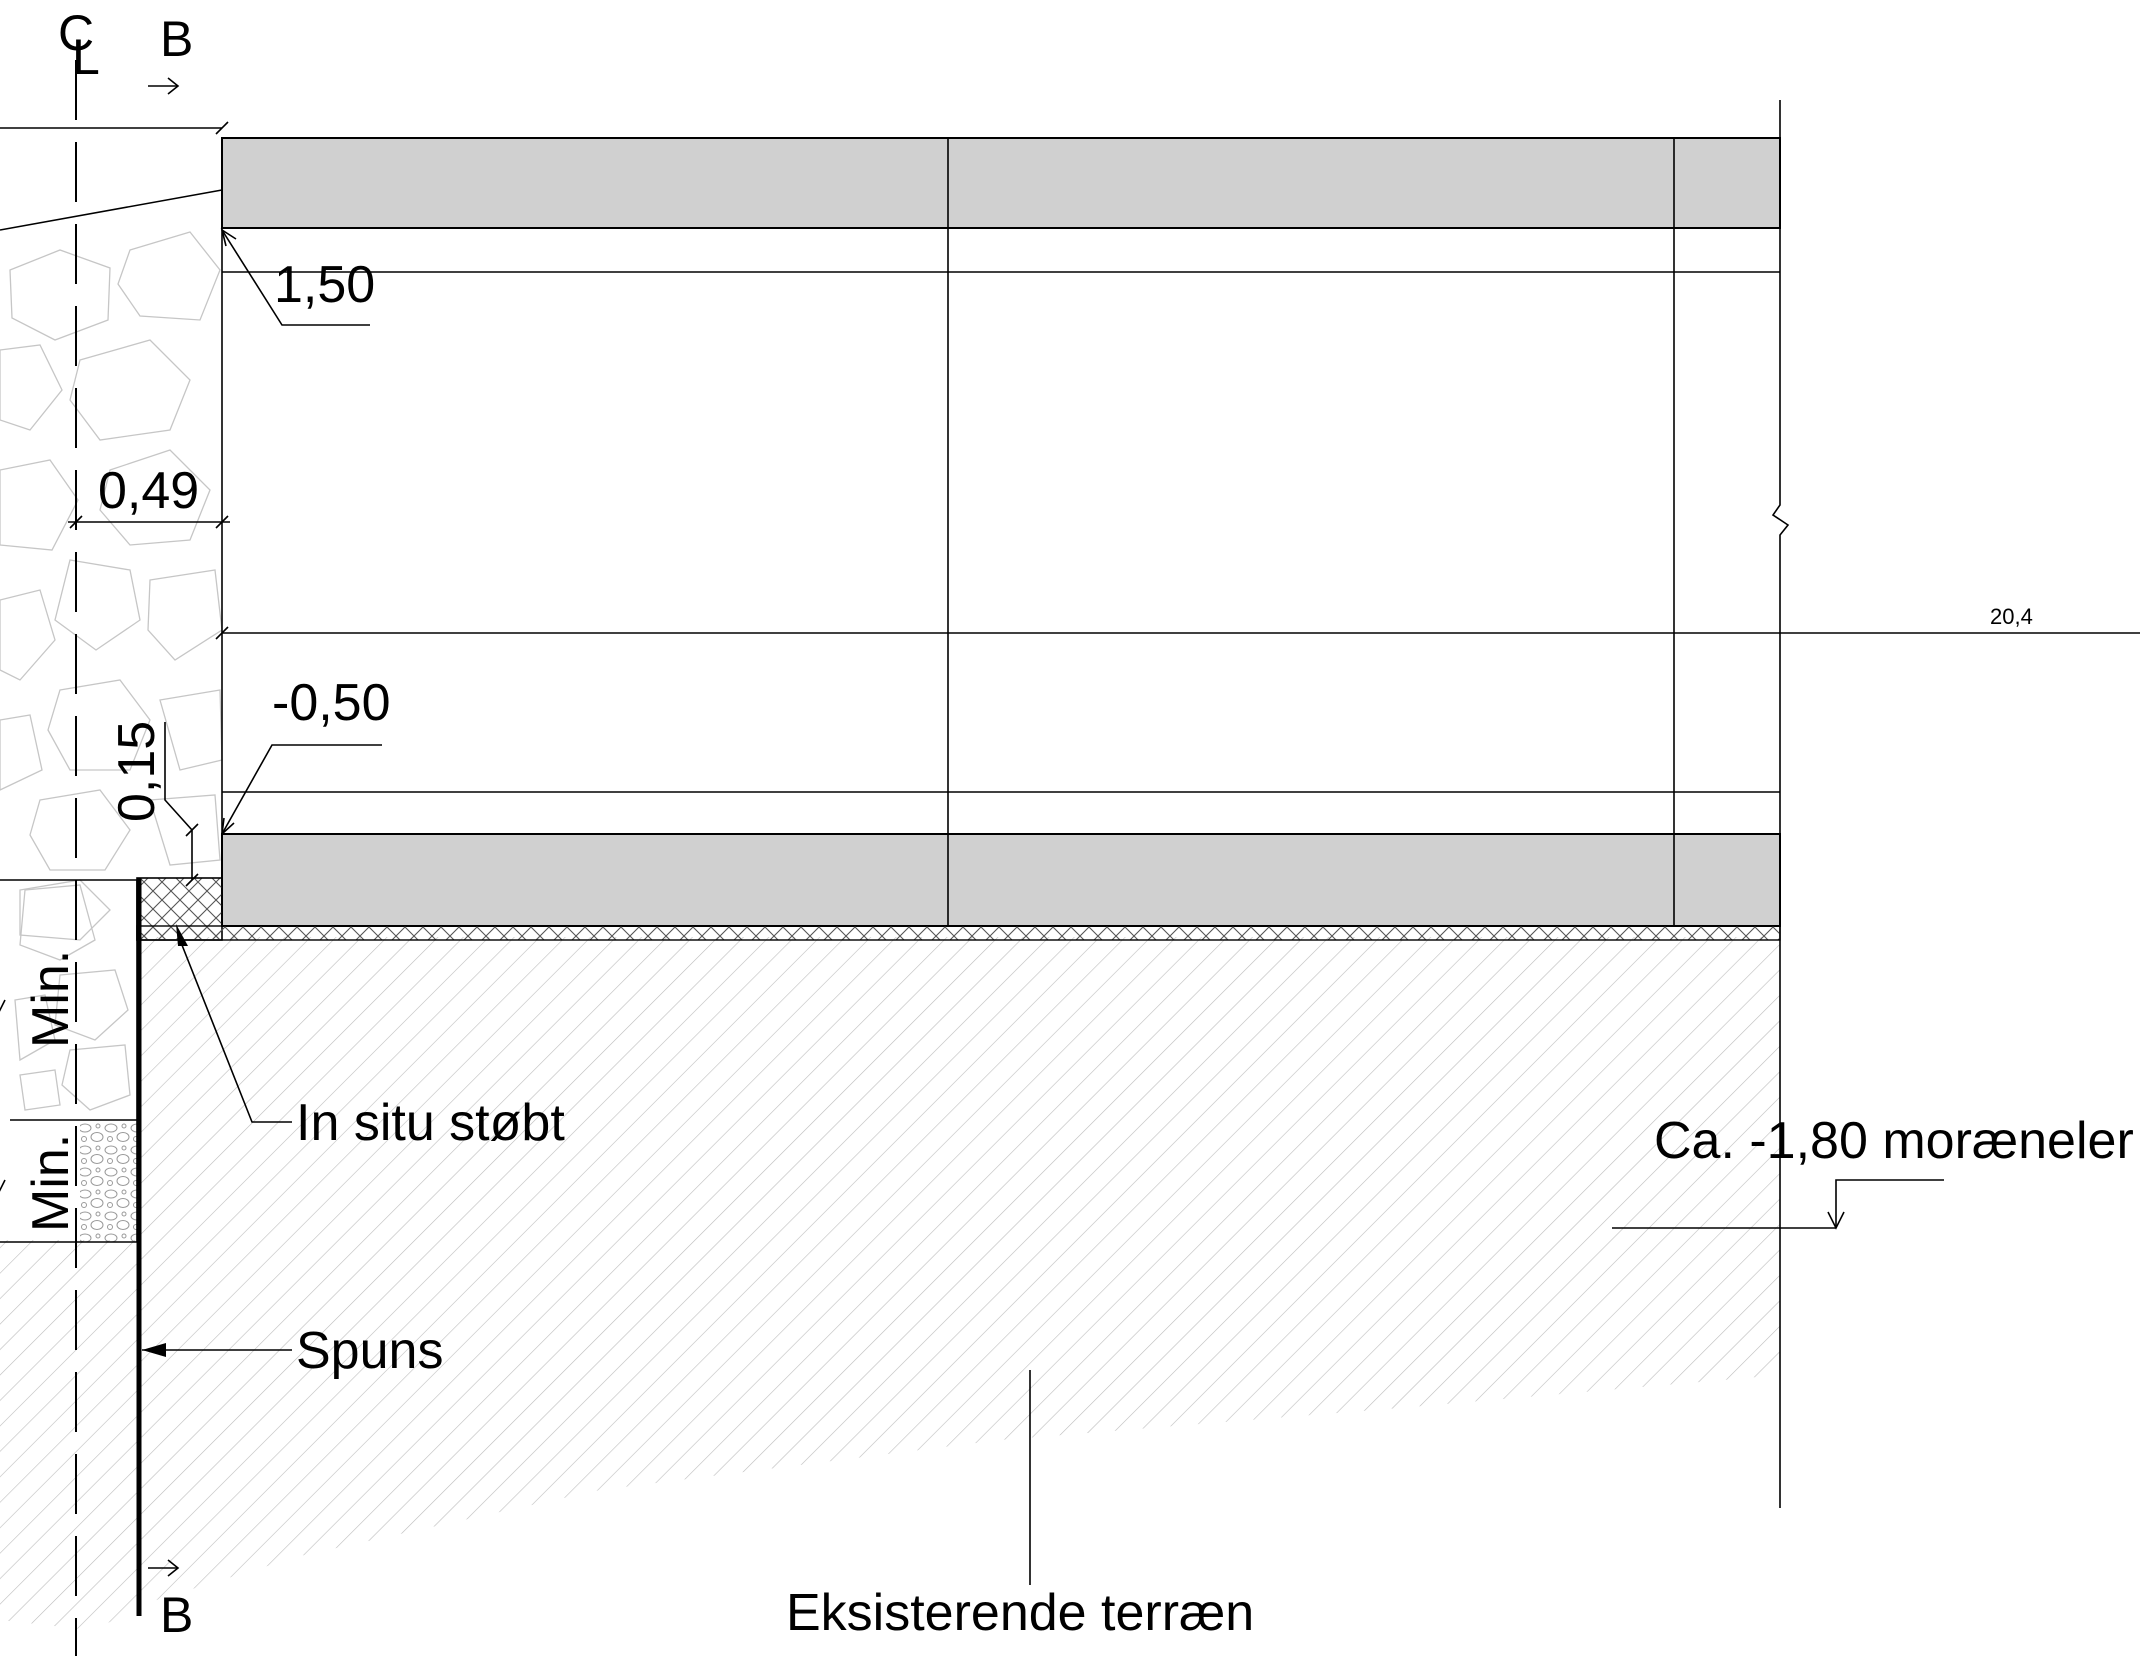 The width and height of the screenshot is (2140, 1656). Describe the element at coordinates (111, 650) in the screenshot. I see `stone-backfill` at that location.